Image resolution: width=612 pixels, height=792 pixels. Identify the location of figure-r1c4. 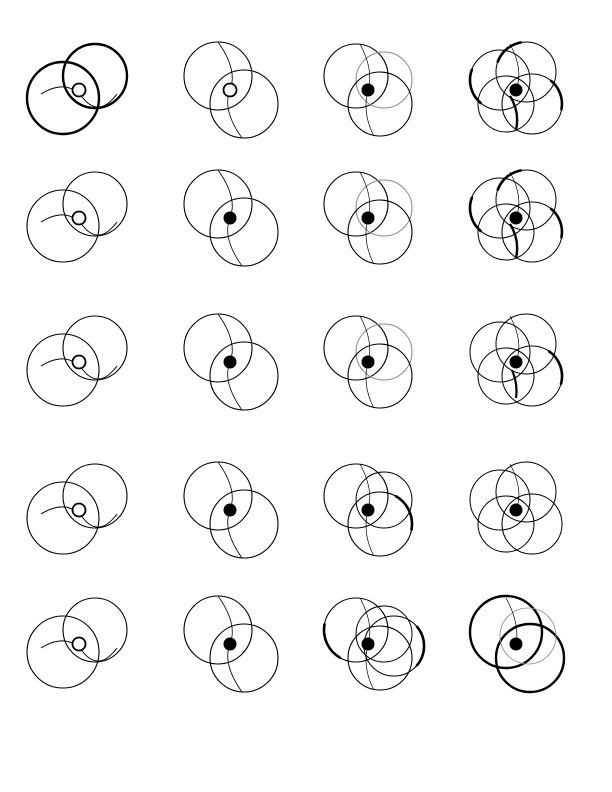
(516, 88).